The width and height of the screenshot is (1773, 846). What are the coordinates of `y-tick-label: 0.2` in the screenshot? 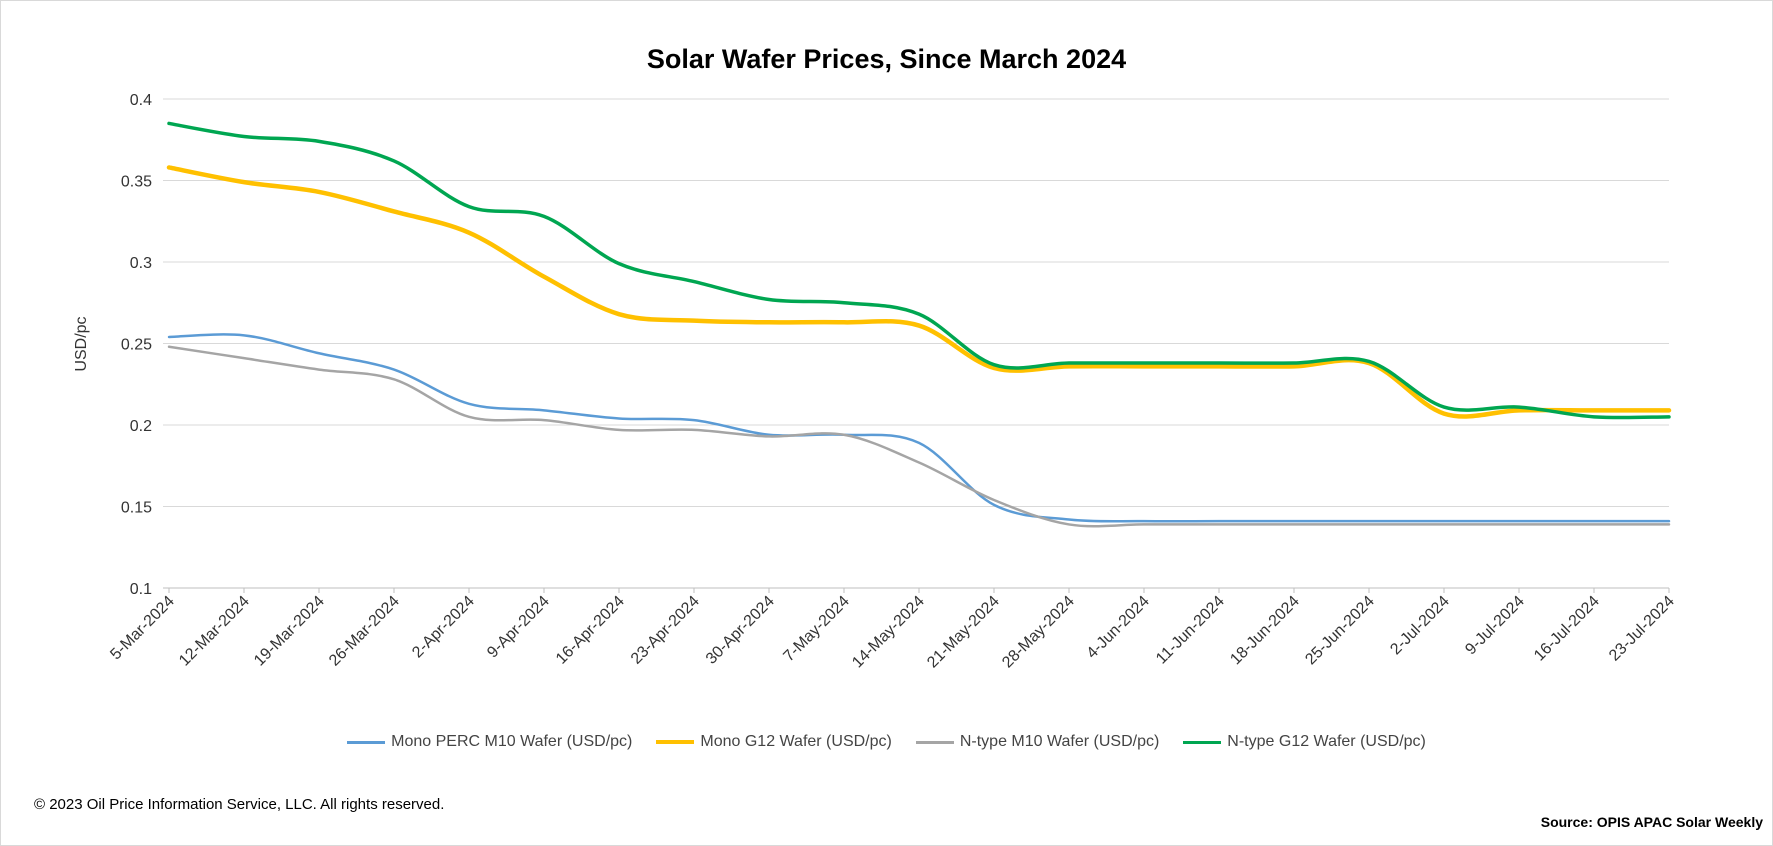 It's located at (141, 426).